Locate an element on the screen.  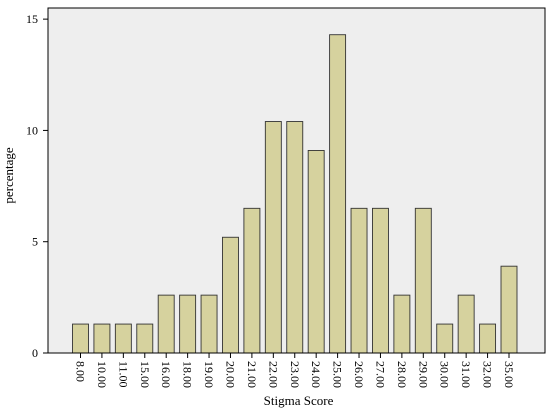
x-tick-label: 21.00 is located at coordinates (252, 374).